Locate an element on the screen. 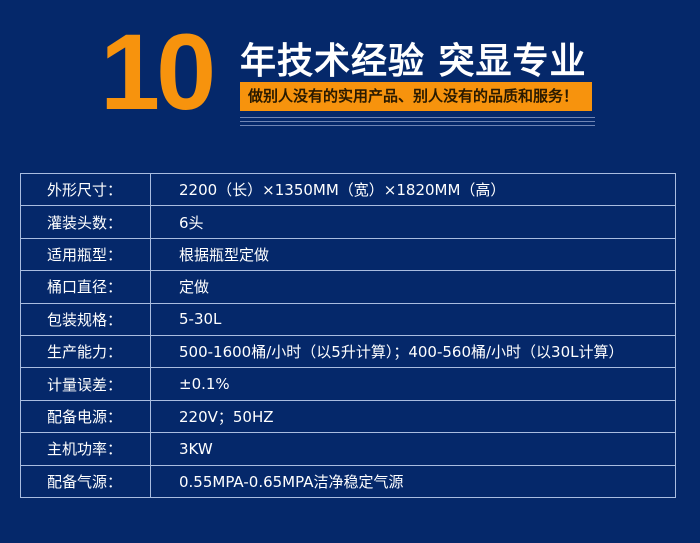 The image size is (700, 543). spec-value: 220V；50HZ is located at coordinates (413, 416).